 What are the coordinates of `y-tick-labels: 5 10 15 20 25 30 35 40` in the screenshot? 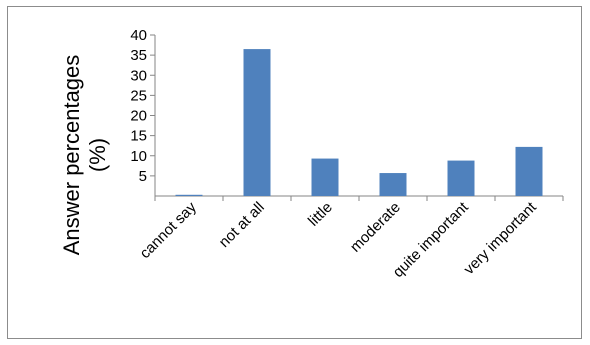 It's located at (138, 106).